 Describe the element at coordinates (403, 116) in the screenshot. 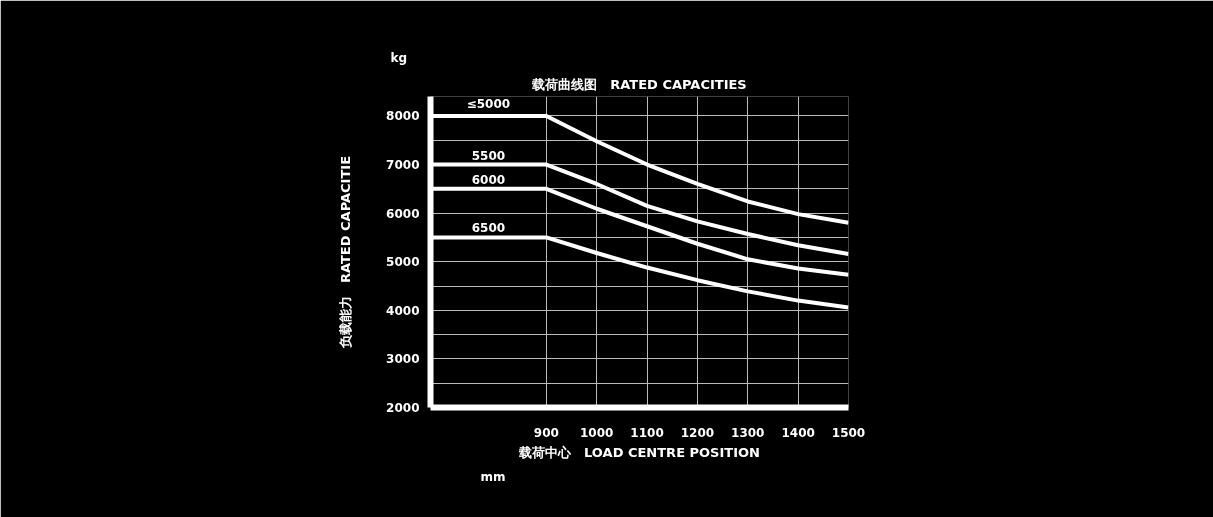

I see `y-tick-label: 8000` at that location.